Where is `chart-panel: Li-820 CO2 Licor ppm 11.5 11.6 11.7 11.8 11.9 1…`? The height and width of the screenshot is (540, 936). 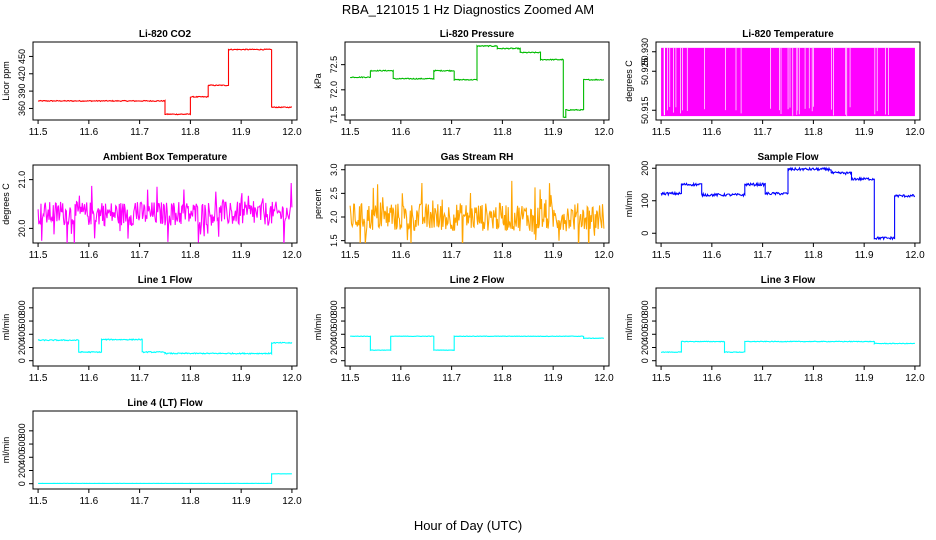
chart-panel: Li-820 CO2 Licor ppm 11.5 11.6 11.7 11.8 11.9 1… is located at coordinates (151, 83).